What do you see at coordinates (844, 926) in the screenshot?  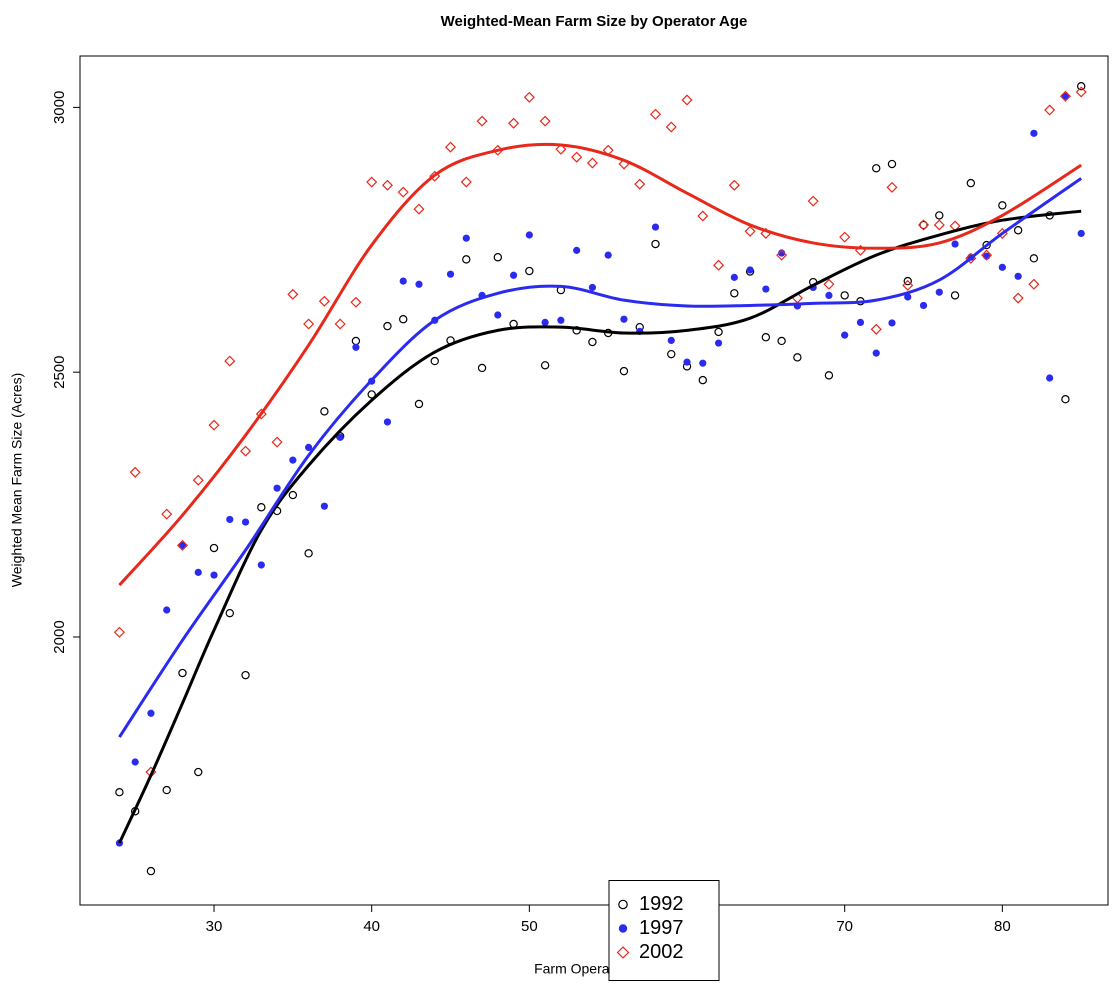 I see `x-tick-label: 70` at bounding box center [844, 926].